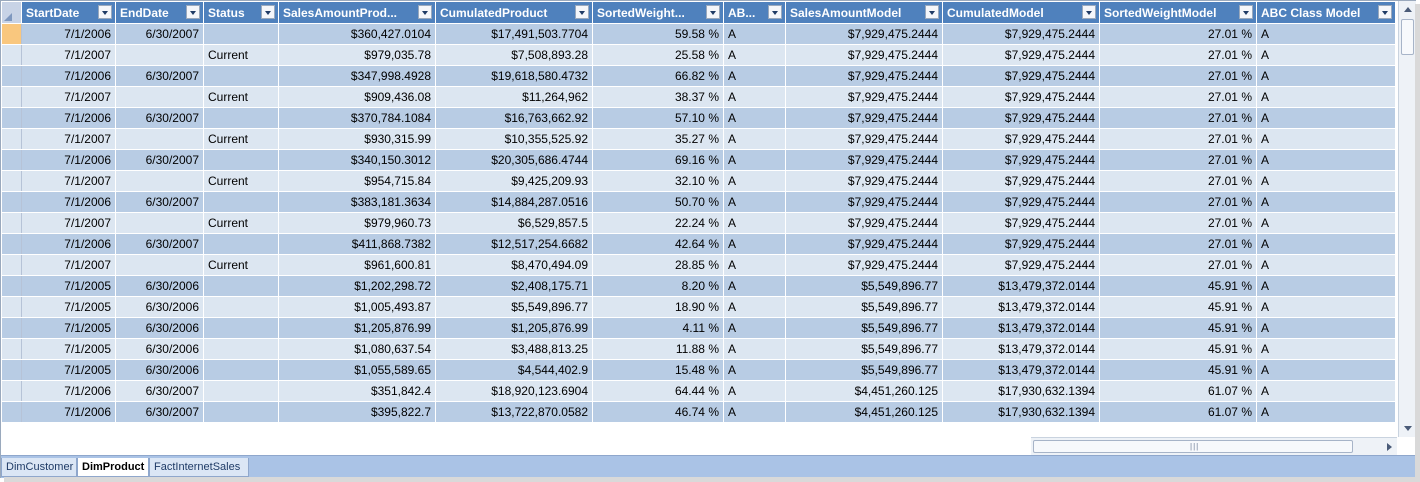  Describe the element at coordinates (514, 12) in the screenshot. I see `column-header-5: CumulatedProduct` at that location.